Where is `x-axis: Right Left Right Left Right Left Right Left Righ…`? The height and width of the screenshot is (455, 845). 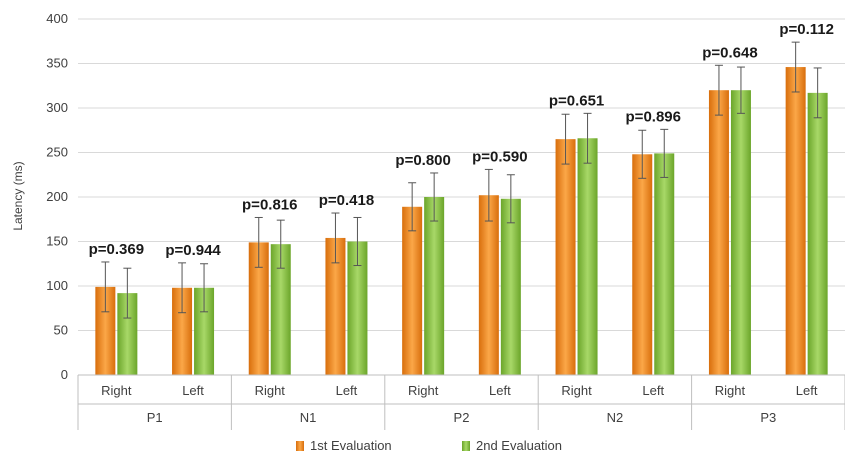
x-axis: Right Left Right Left Right Left Right Left Righ… is located at coordinates (461, 402).